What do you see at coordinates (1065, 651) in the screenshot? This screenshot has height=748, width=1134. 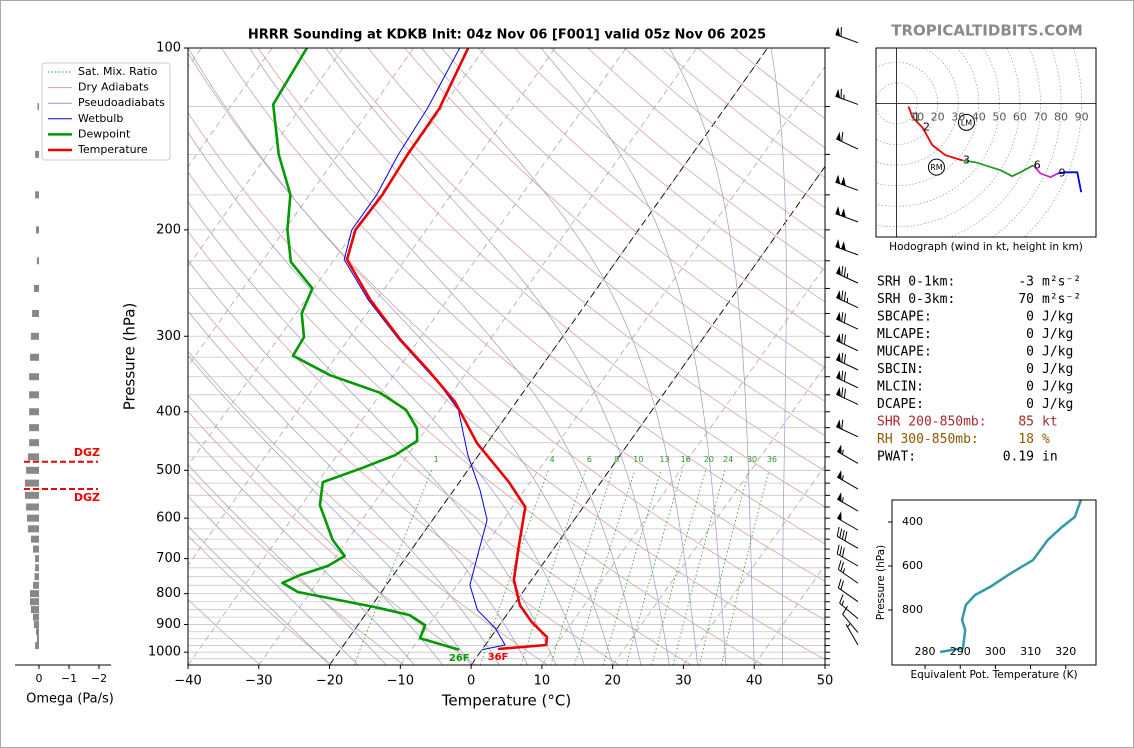 I see `theta-e-x-tick-label: 320` at bounding box center [1065, 651].